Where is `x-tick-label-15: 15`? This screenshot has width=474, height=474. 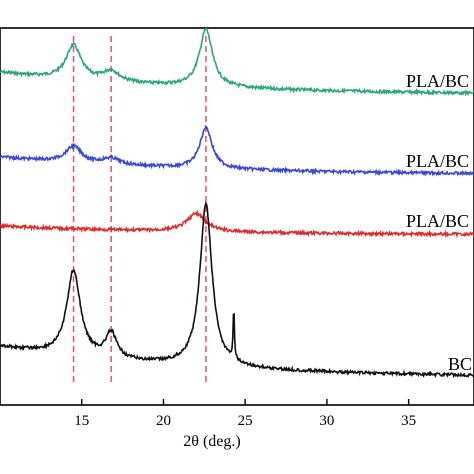 x-tick-label-15: 15 is located at coordinates (81, 421).